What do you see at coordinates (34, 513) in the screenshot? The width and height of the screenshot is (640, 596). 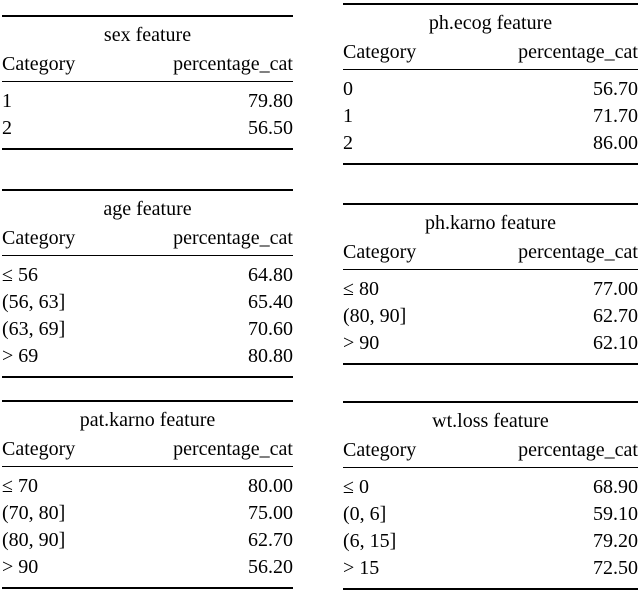 I see `category-cell: (70, 80]` at bounding box center [34, 513].